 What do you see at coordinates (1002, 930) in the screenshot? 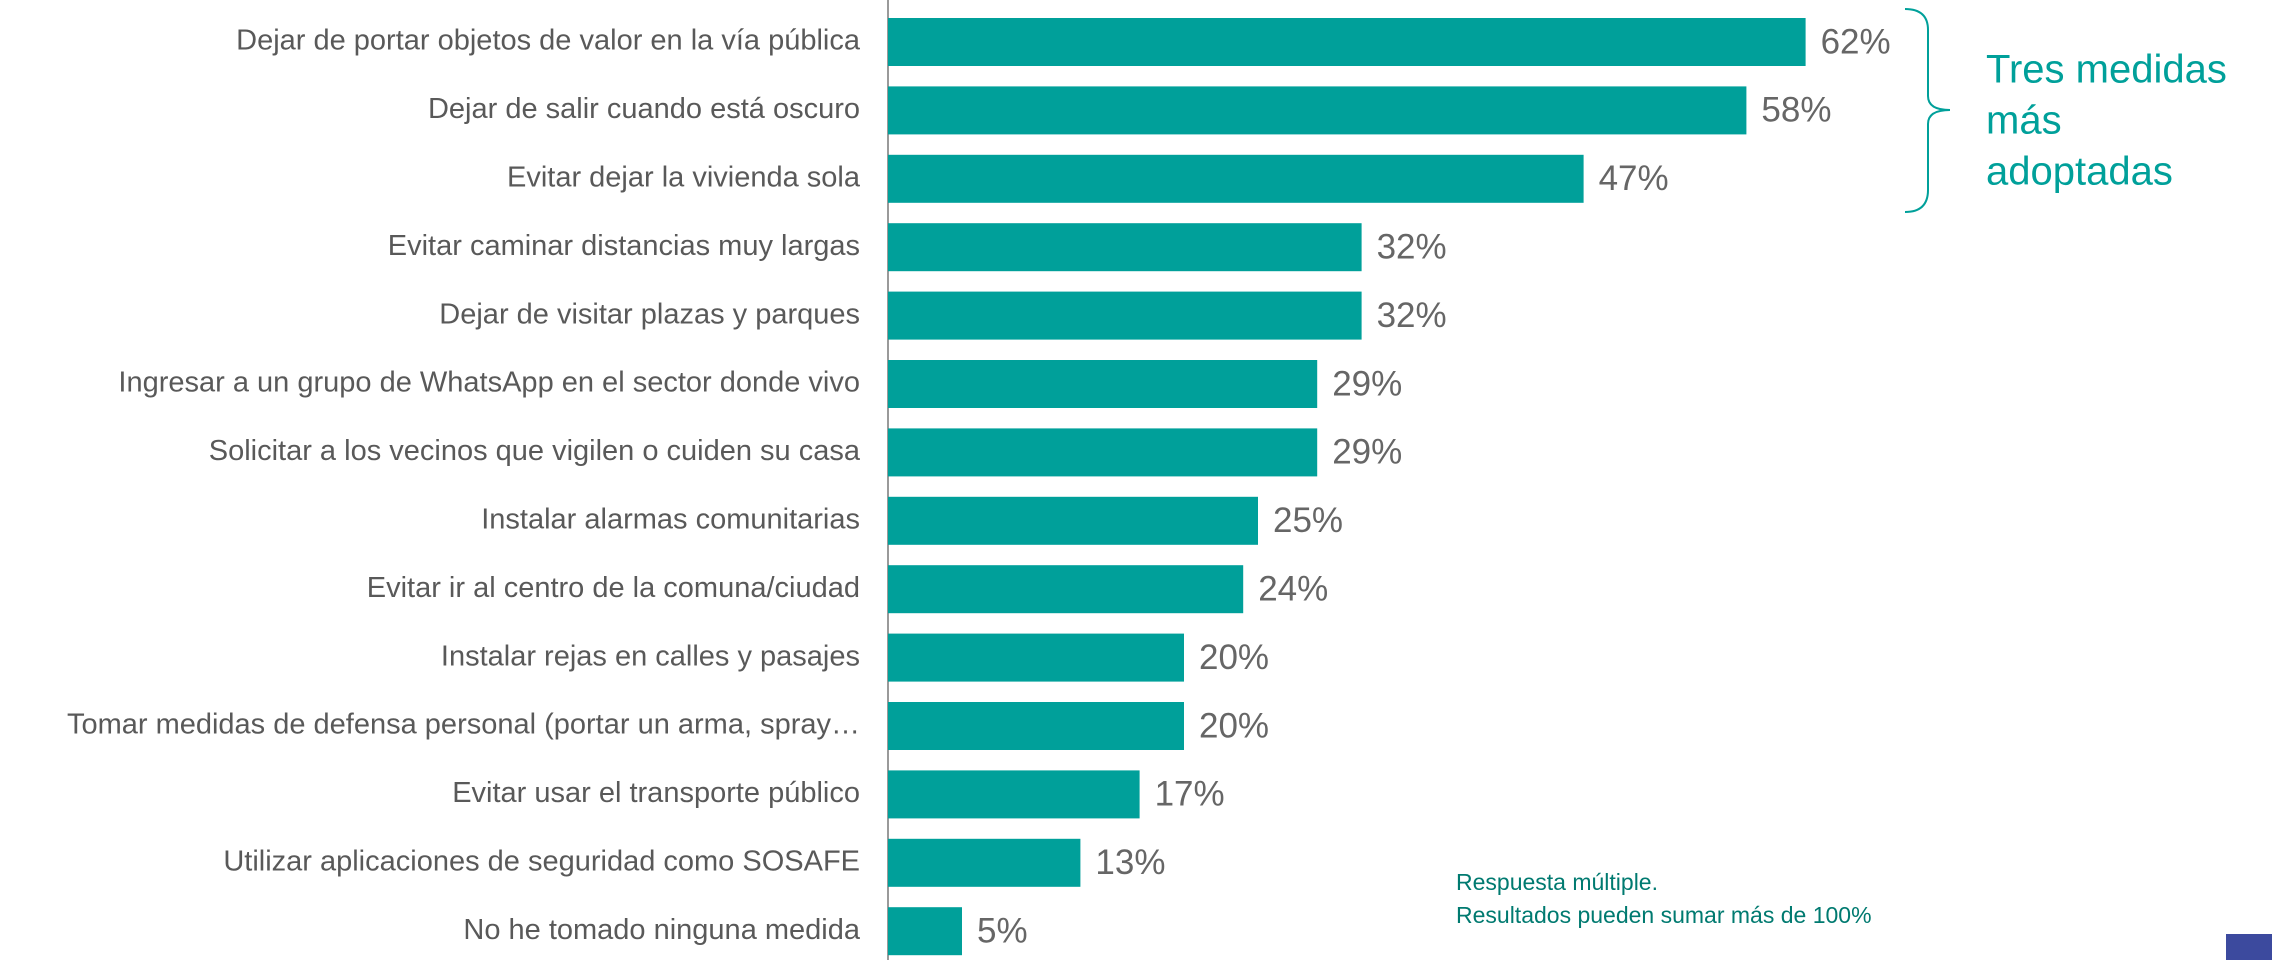
I see `value-label: 5%` at bounding box center [1002, 930].